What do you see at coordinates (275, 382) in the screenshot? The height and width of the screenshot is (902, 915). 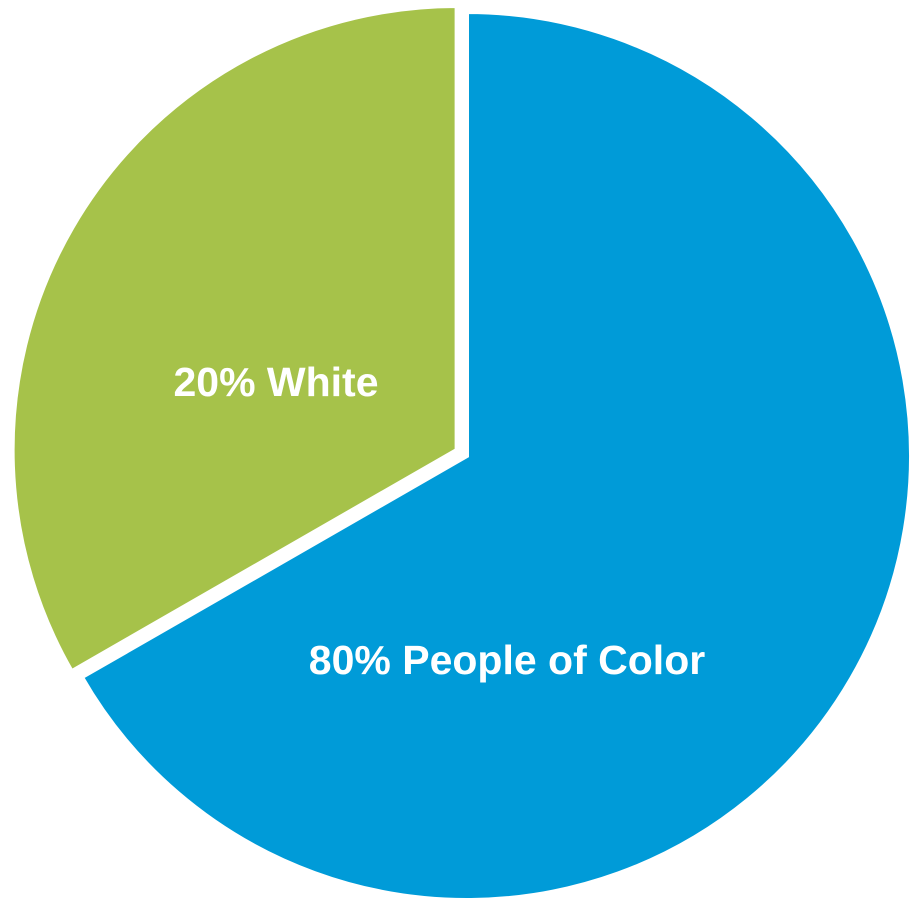 I see `slice-label-white: 20% White` at bounding box center [275, 382].